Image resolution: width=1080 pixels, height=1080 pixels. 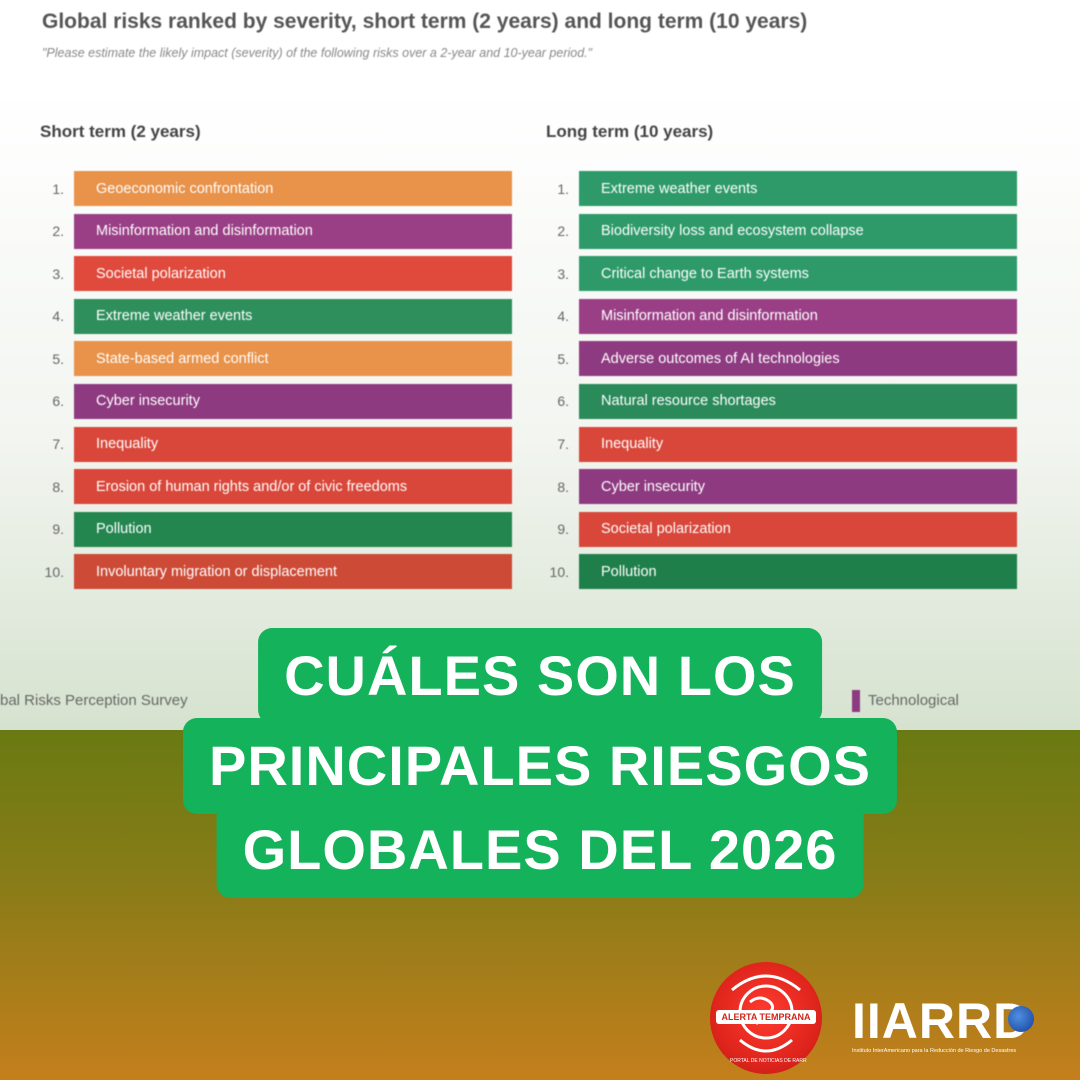 I want to click on long-term-item: 8. Cyber insecurity, so click(x=781, y=487).